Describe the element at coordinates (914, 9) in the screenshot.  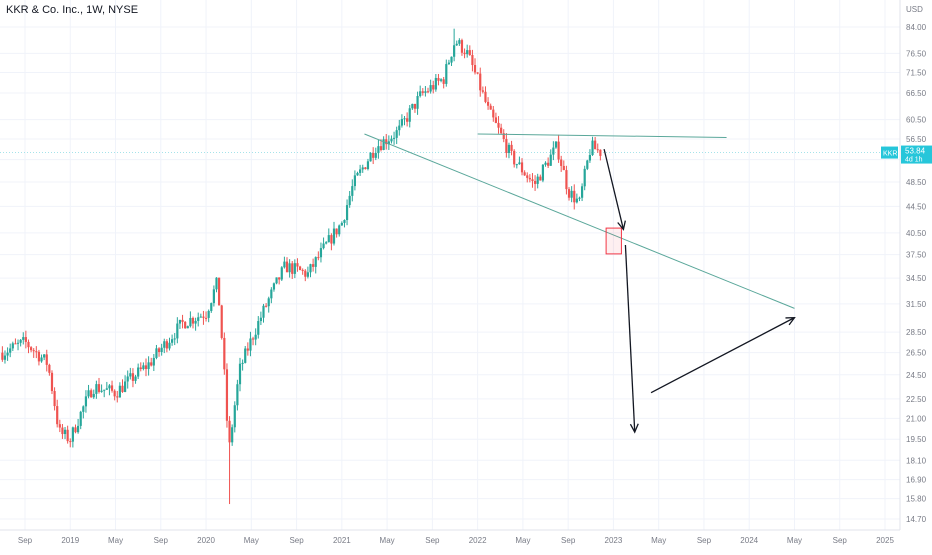
I see `currency-label: USD` at that location.